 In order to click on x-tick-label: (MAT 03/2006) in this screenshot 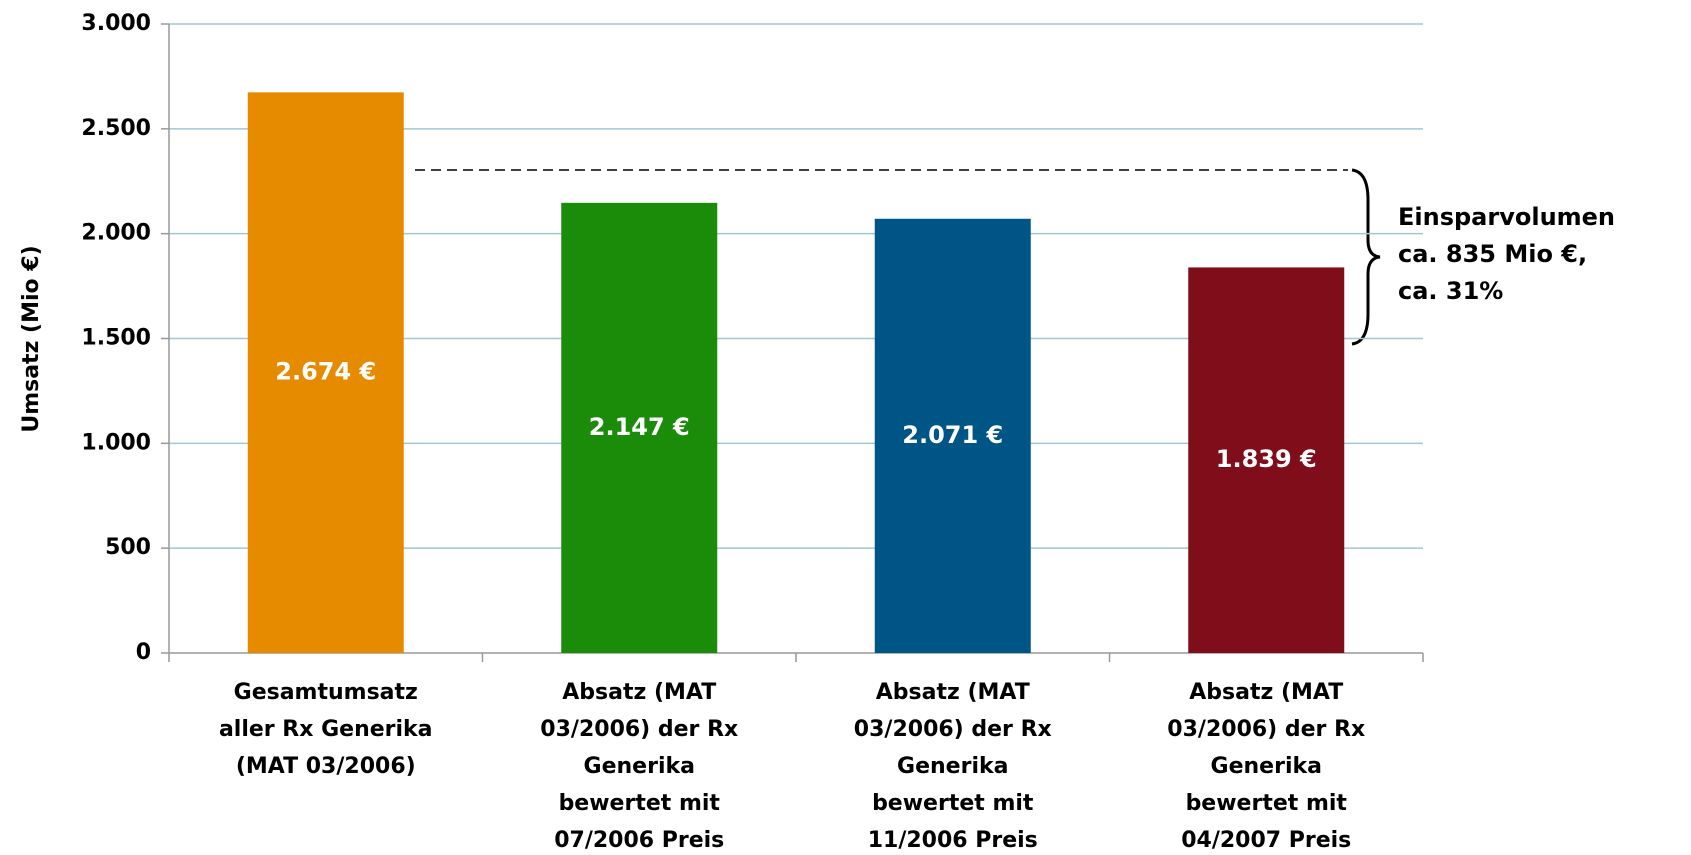, I will do `click(326, 766)`.